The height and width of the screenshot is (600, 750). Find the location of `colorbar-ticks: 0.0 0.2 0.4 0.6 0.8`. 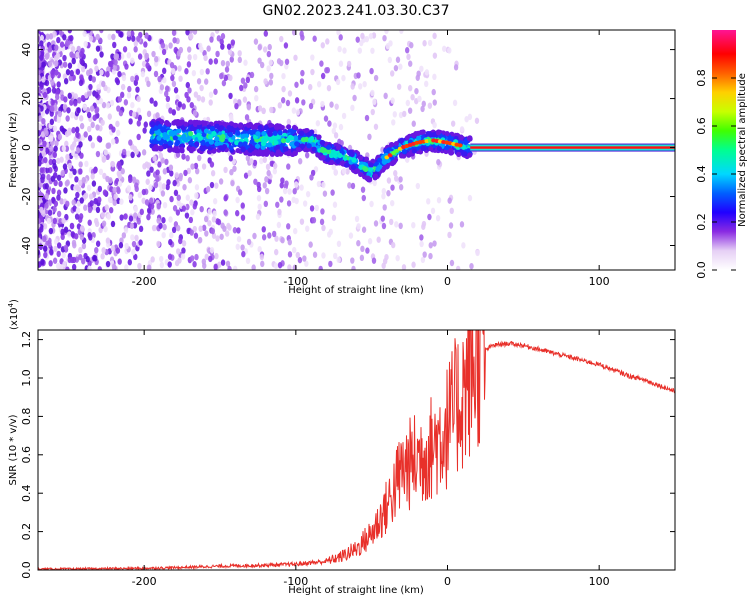

colorbar-ticks: 0.0 0.2 0.4 0.6 0.8 is located at coordinates (715, 174).